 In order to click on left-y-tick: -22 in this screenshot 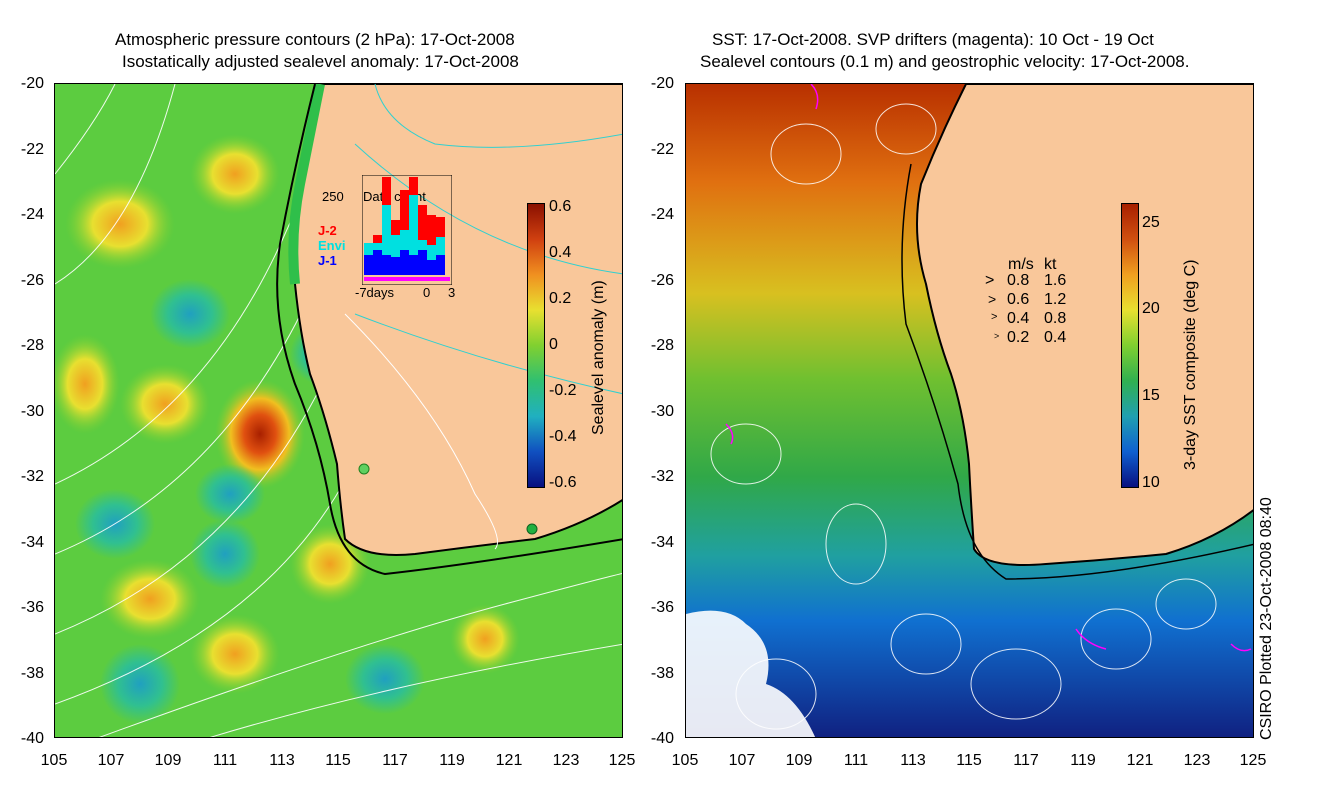, I will do `click(32, 149)`.